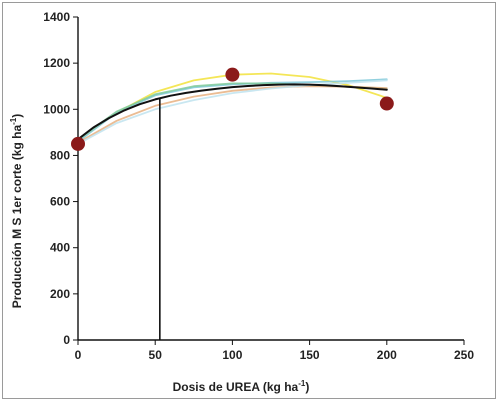 The width and height of the screenshot is (500, 403). What do you see at coordinates (310, 355) in the screenshot?
I see `x-tick-label: 150` at bounding box center [310, 355].